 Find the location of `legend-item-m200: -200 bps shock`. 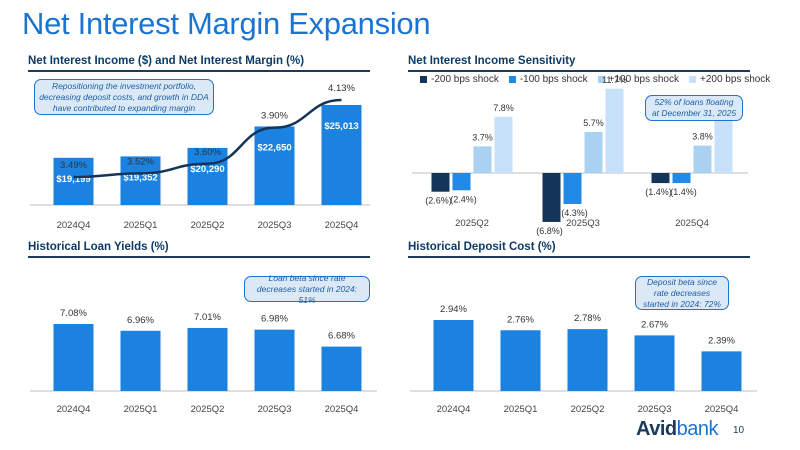

legend-item-m200: -200 bps shock is located at coordinates (459, 79).